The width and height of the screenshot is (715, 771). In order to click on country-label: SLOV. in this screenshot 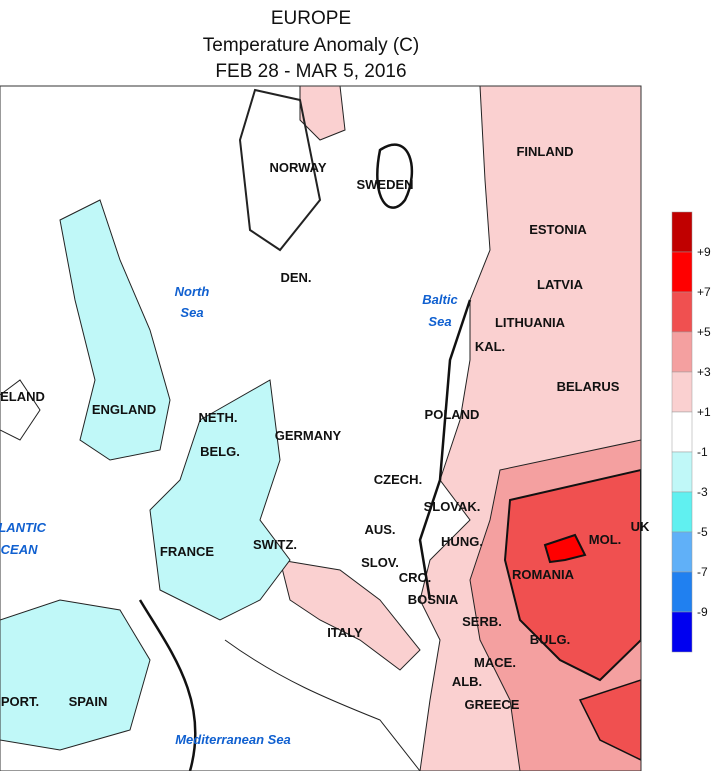, I will do `click(380, 562)`.